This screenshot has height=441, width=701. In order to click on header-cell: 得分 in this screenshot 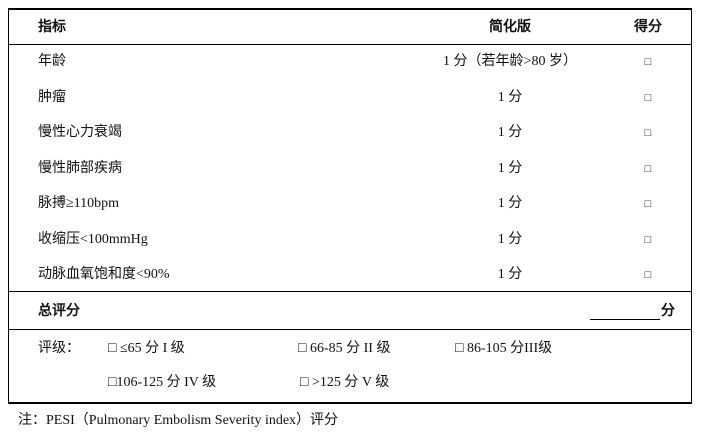, I will do `click(648, 27)`.